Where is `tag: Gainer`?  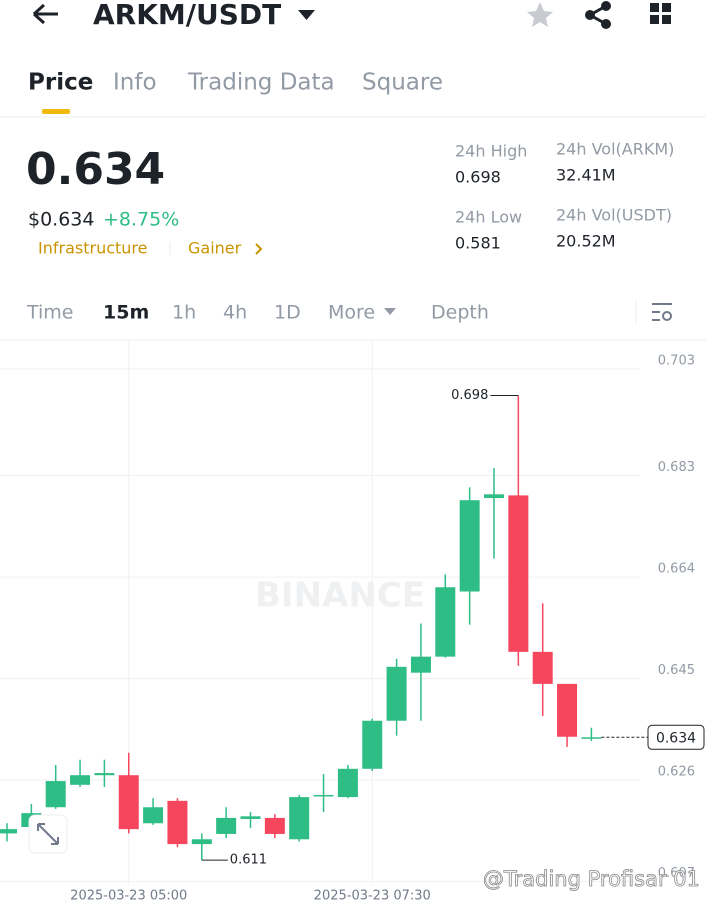 tag: Gainer is located at coordinates (215, 248).